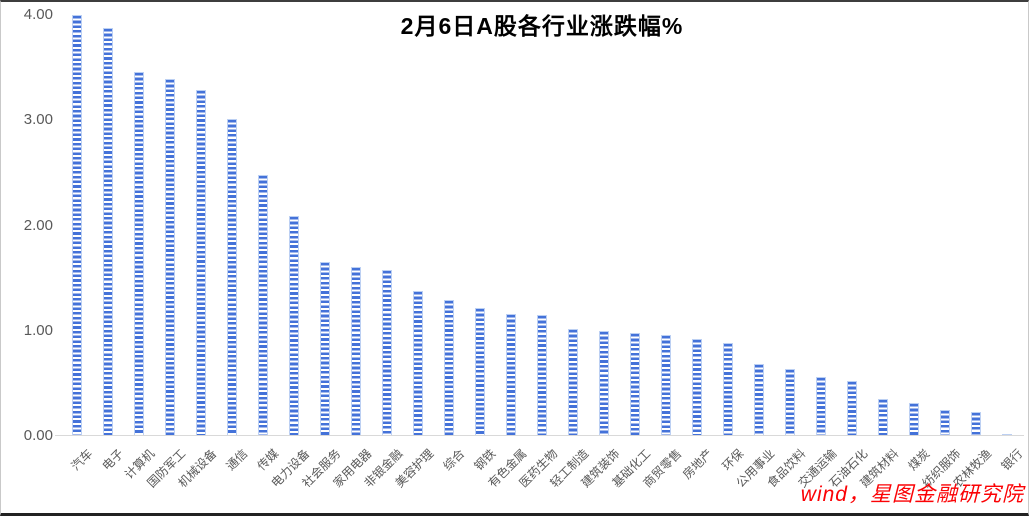  What do you see at coordinates (1012, 460) in the screenshot?
I see `x-axis-label: 银行` at bounding box center [1012, 460].